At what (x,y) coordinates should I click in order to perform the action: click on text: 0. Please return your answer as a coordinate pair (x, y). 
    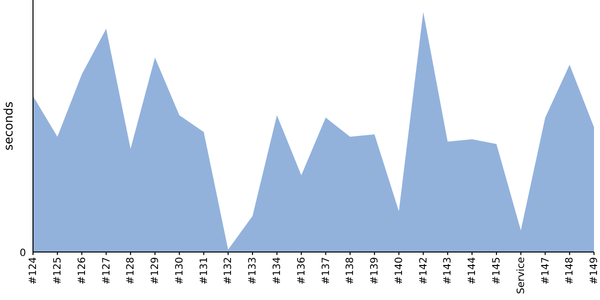
    Looking at the image, I should click on (23, 253).